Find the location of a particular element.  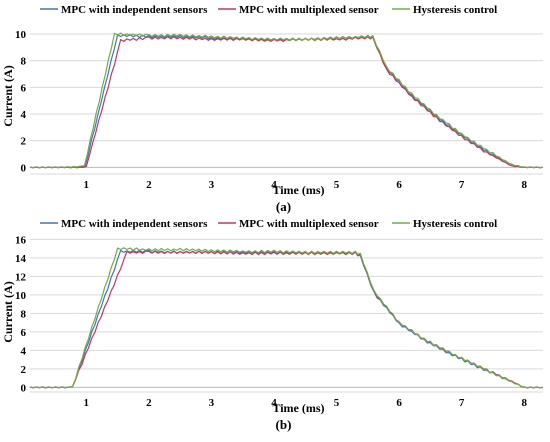

panel-caption: (b) is located at coordinates (284, 424).